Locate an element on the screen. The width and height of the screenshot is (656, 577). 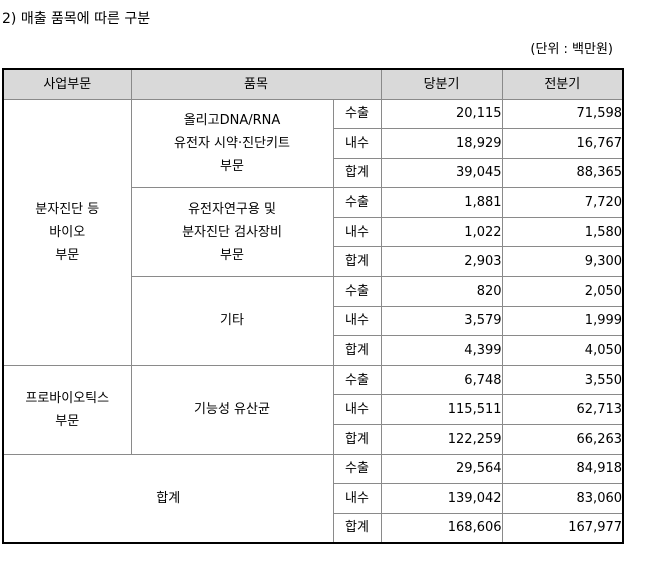
segment-cell: 분자진단 등 바이오 부문 is located at coordinates (67, 232).